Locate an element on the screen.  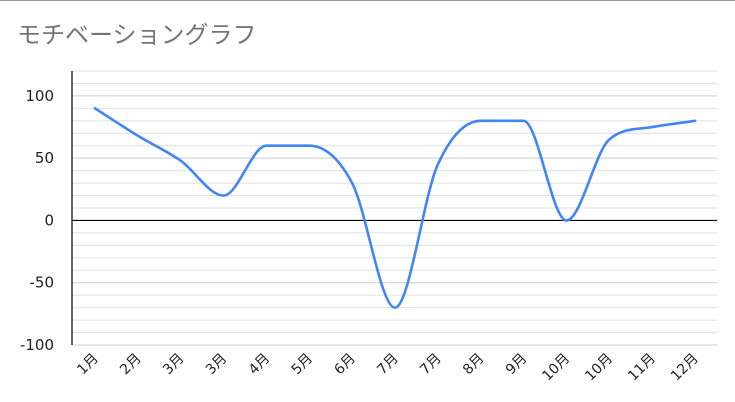
y-tick-labels: 100 50 0 -50 -100 is located at coordinates (37, 220).